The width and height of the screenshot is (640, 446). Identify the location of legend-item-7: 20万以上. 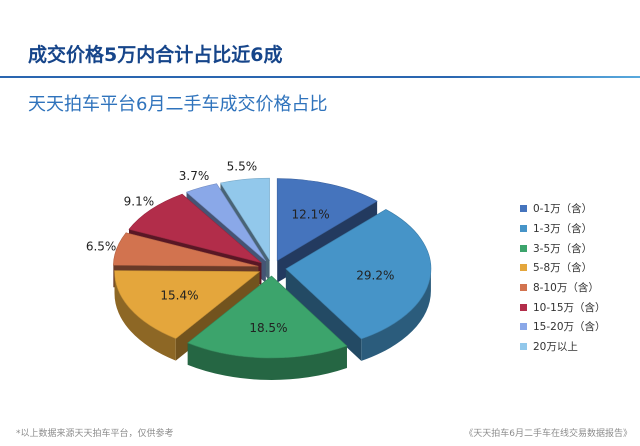
(563, 347).